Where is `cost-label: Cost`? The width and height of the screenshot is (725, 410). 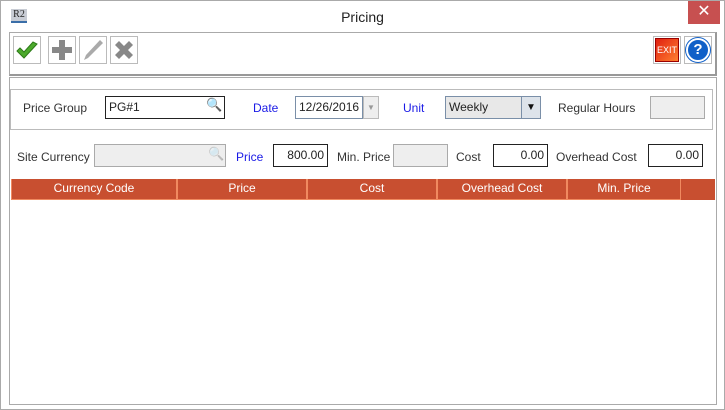 cost-label: Cost is located at coordinates (468, 157).